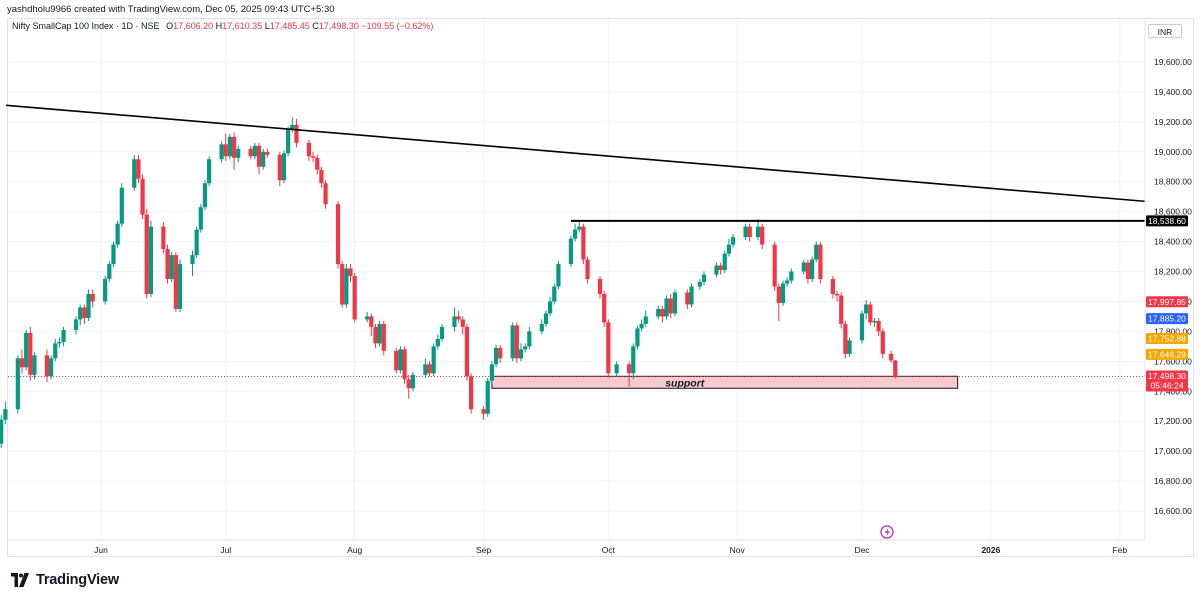  What do you see at coordinates (725, 382) in the screenshot?
I see `support-zone-box` at bounding box center [725, 382].